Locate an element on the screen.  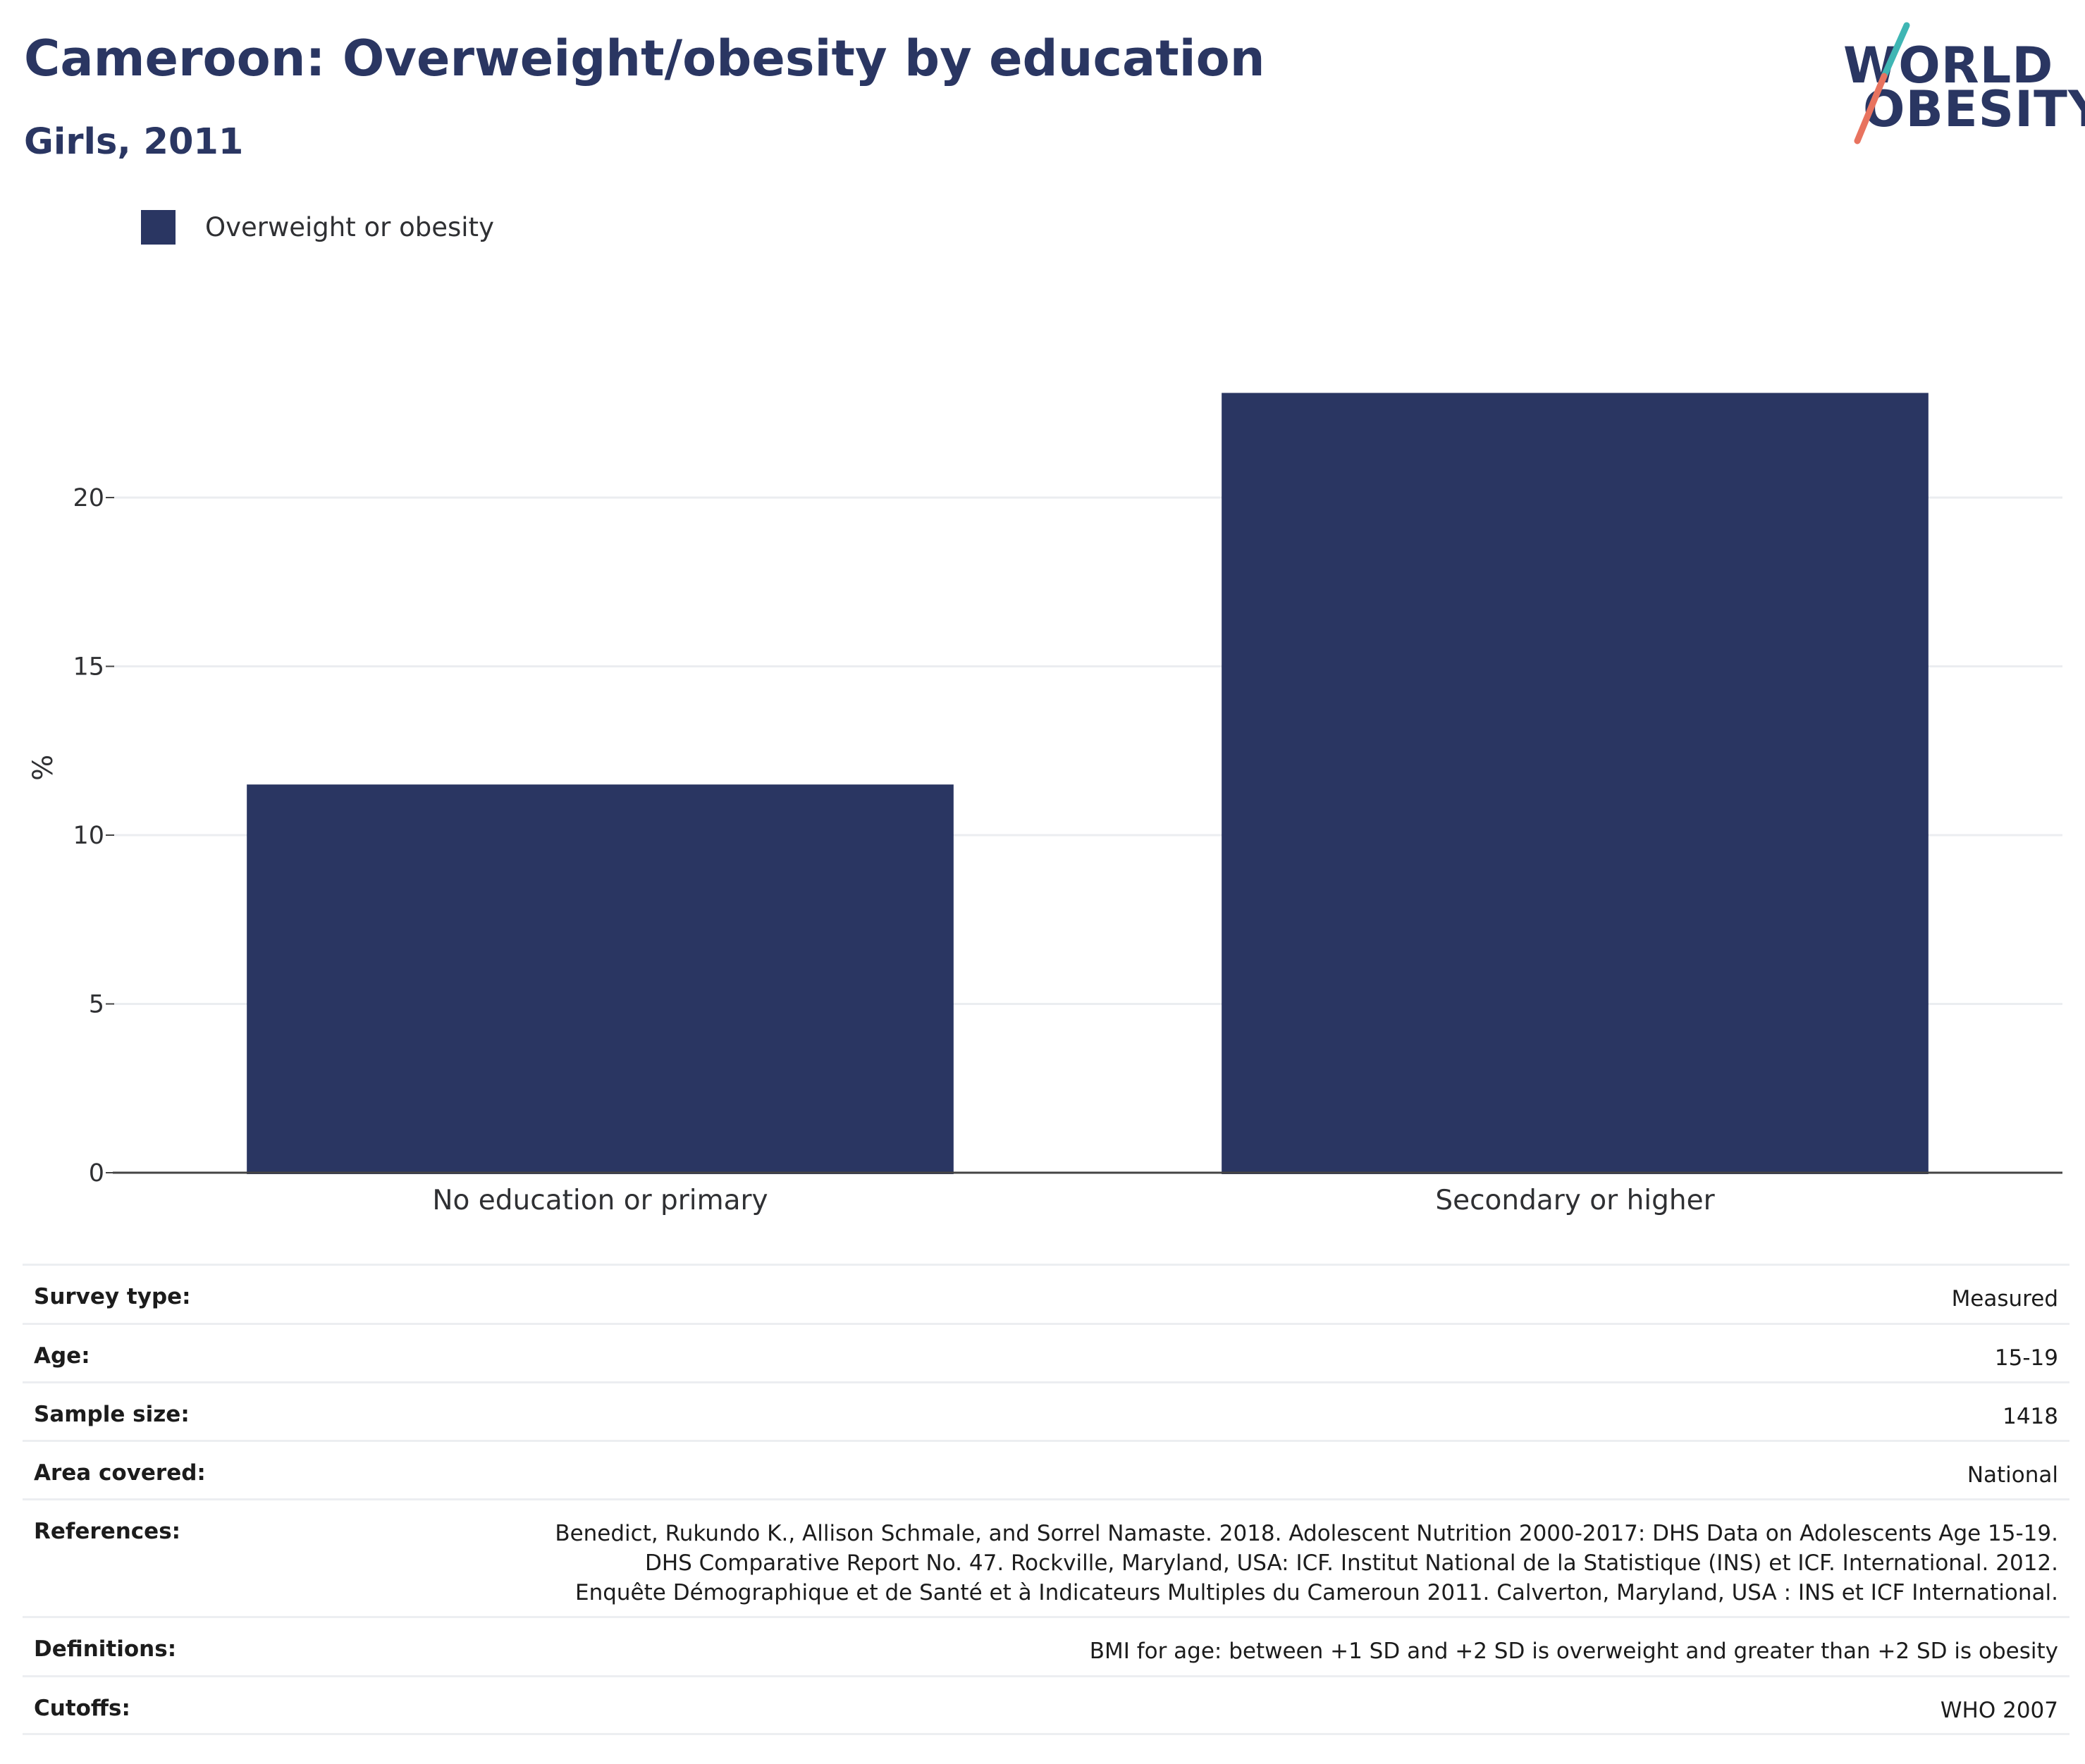
y-tick-label: 5 is located at coordinates (96, 1005).